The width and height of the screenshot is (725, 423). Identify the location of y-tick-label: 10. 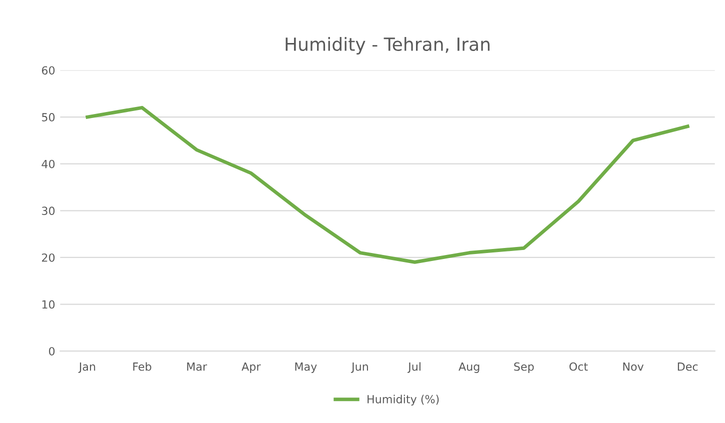
(48, 304).